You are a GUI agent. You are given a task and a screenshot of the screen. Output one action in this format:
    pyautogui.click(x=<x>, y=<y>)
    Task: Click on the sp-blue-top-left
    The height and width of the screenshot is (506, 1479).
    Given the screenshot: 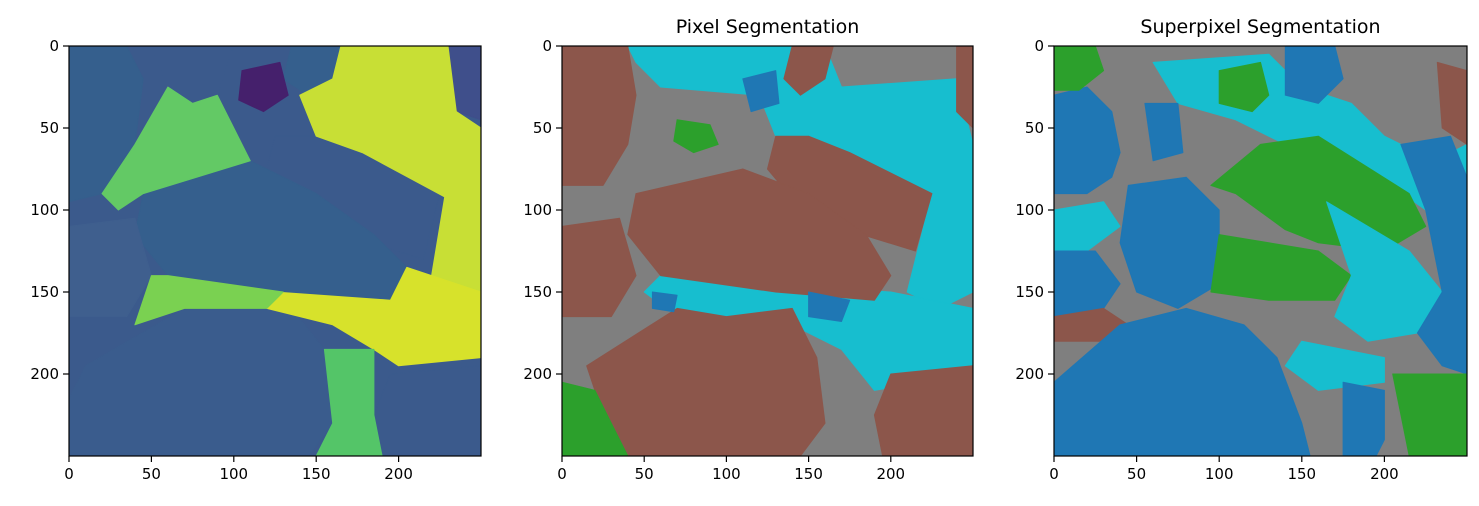 What is the action you would take?
    pyautogui.click(x=1087, y=140)
    